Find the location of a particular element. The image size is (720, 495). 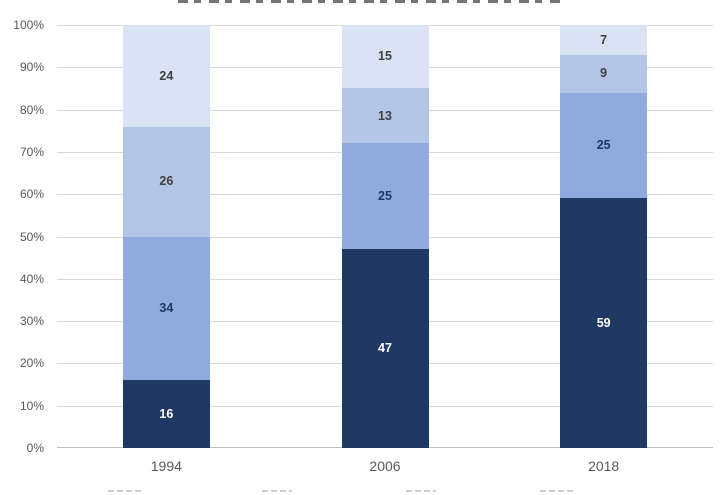

bar-2006: 47 25 13 15 is located at coordinates (385, 236).